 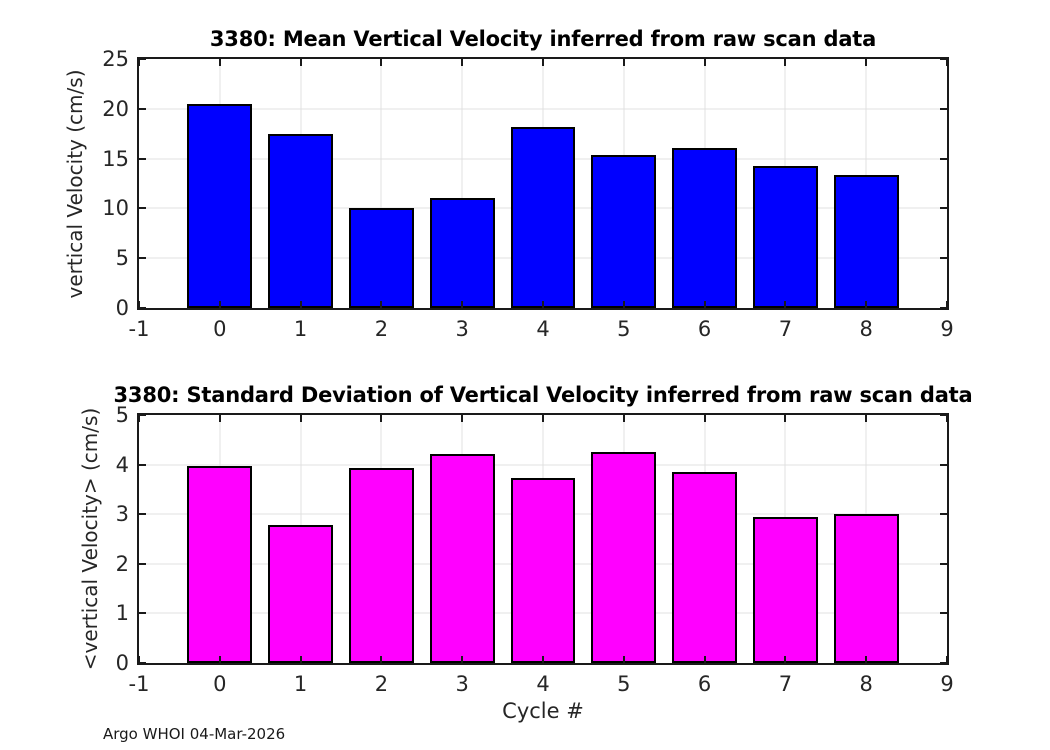 What do you see at coordinates (115, 158) in the screenshot?
I see `y-tick-label: 15` at bounding box center [115, 158].